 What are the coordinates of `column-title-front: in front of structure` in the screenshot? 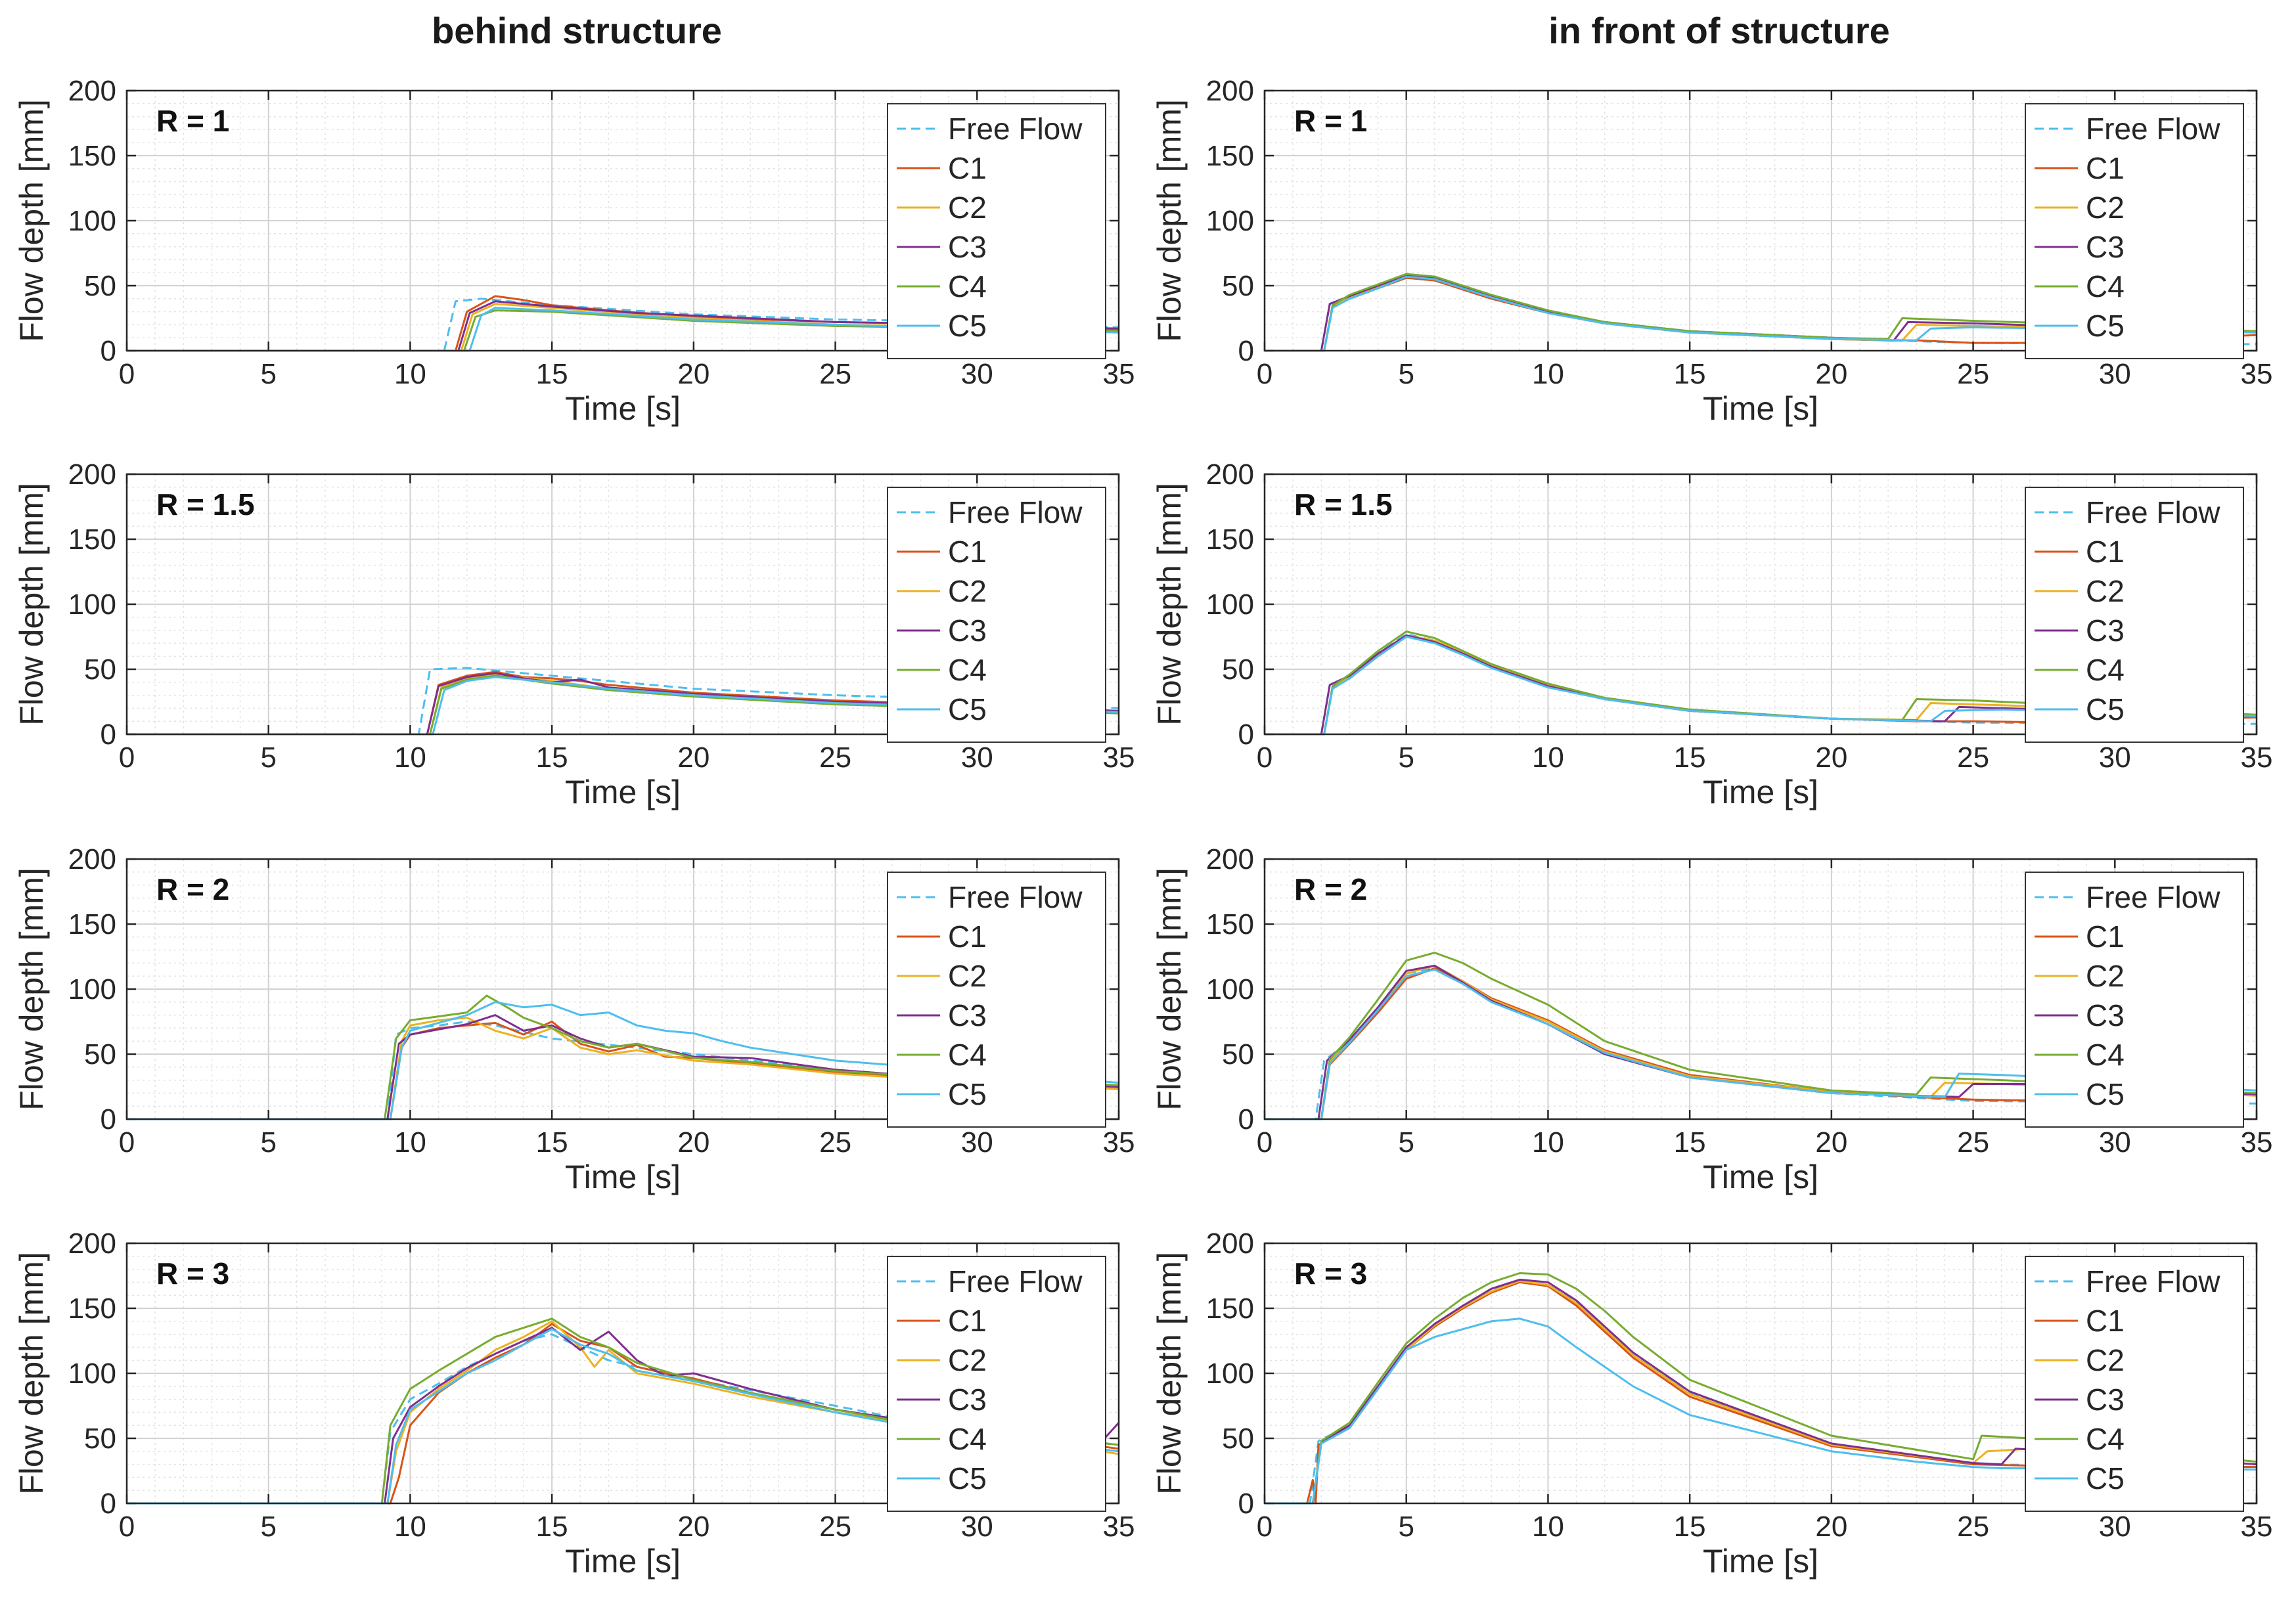 It's located at (1719, 31).